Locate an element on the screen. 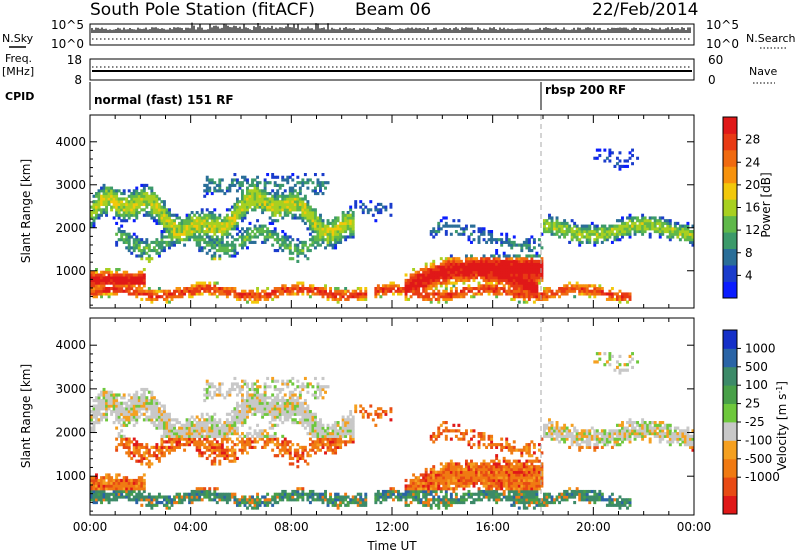 The height and width of the screenshot is (554, 800). y-tick-label: 1000 is located at coordinates (70, 271).